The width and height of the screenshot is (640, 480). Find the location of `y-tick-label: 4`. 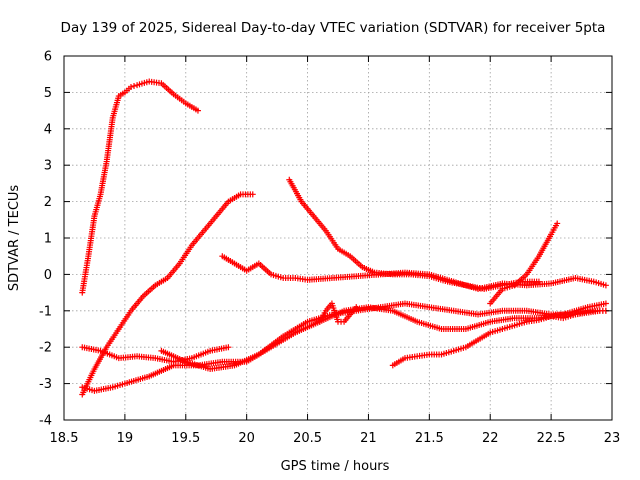

y-tick-label: 4 is located at coordinates (48, 129).